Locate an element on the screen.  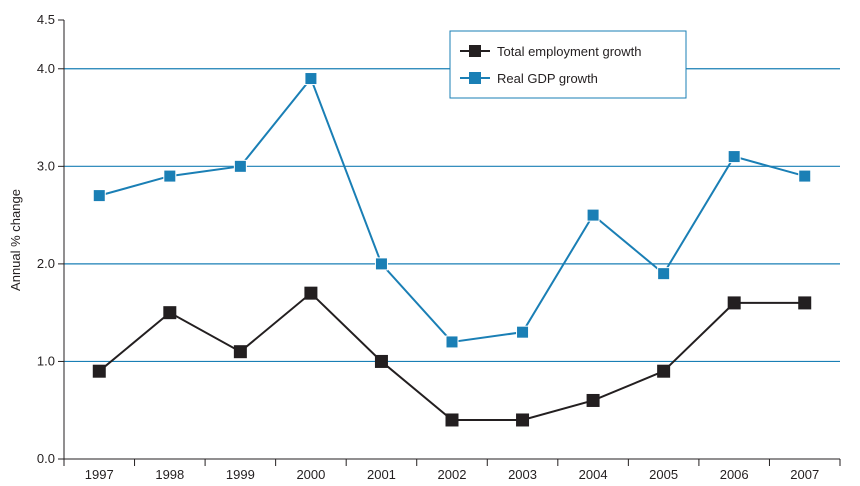
legend-label: Real GDP growth is located at coordinates (547, 78).